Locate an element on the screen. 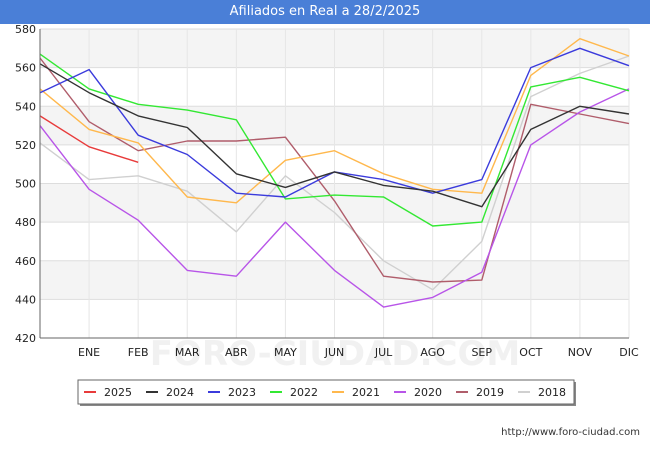 The width and height of the screenshot is (650, 450). y-tick-label: 500 is located at coordinates (25, 184).